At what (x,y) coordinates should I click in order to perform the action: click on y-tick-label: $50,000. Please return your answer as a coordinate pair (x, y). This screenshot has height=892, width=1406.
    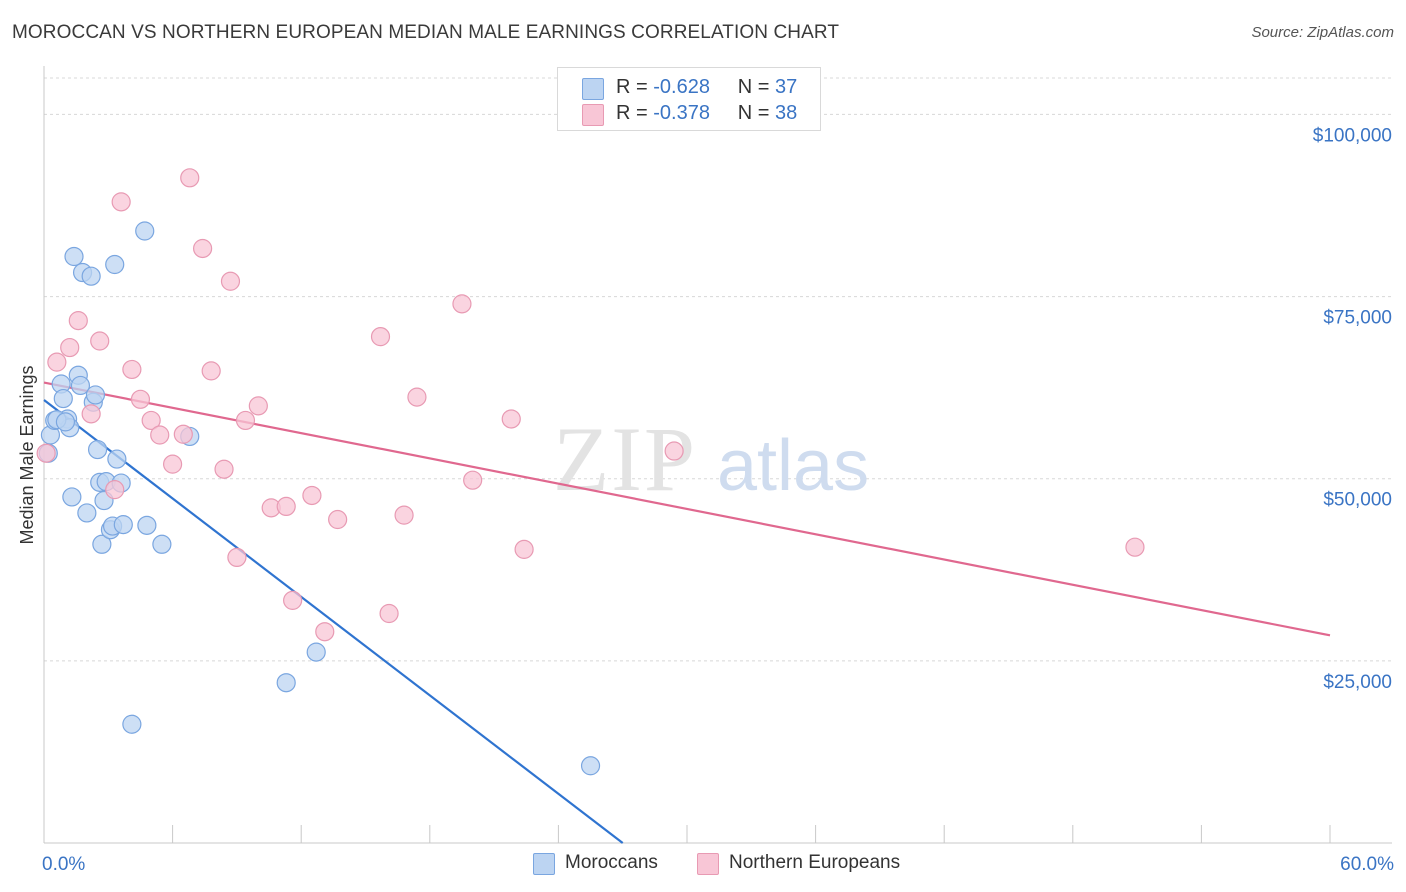
    Looking at the image, I should click on (1357, 500).